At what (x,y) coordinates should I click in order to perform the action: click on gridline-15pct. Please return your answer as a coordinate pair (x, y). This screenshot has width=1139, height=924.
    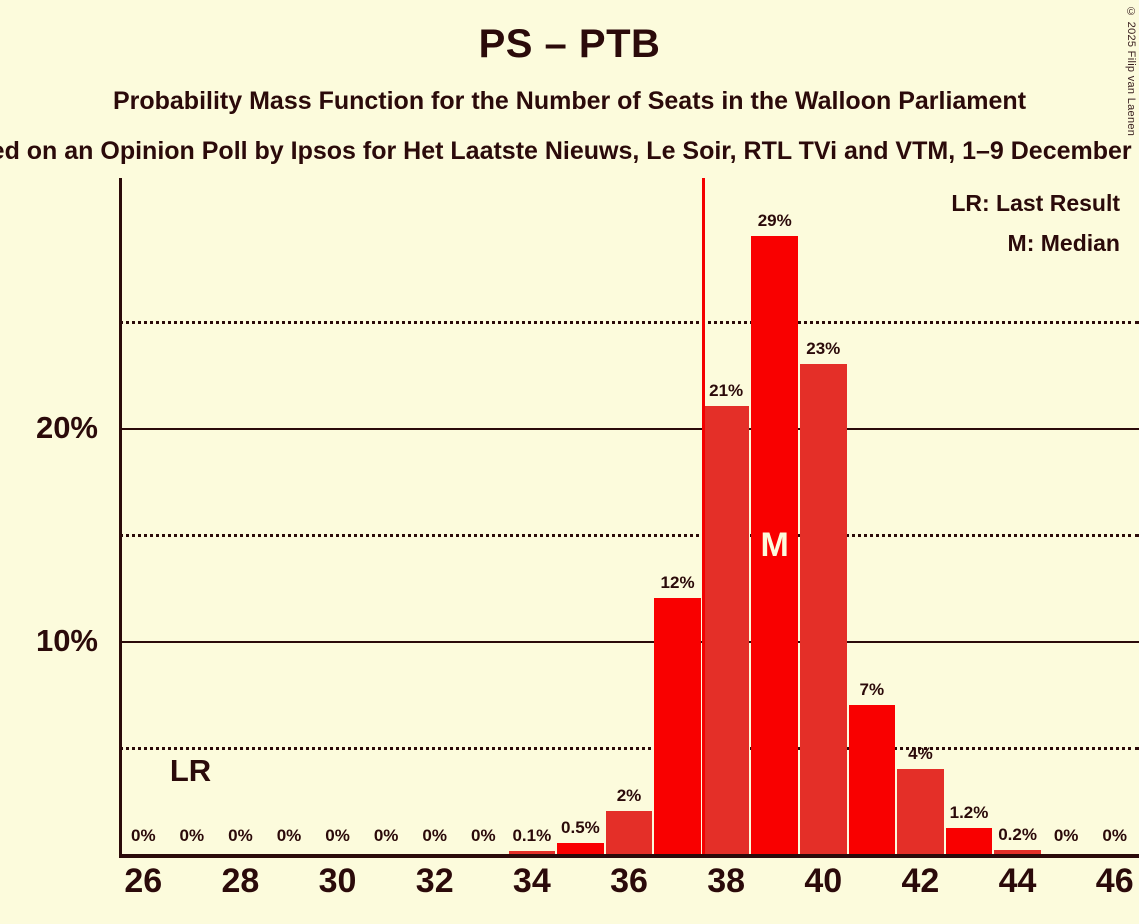
    Looking at the image, I should click on (629, 536).